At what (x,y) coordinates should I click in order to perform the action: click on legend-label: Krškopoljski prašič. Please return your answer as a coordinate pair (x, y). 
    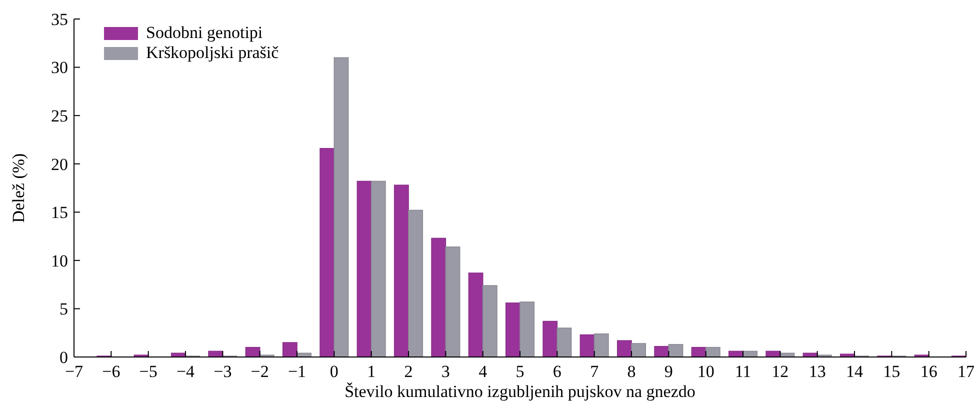
    Looking at the image, I should click on (213, 52).